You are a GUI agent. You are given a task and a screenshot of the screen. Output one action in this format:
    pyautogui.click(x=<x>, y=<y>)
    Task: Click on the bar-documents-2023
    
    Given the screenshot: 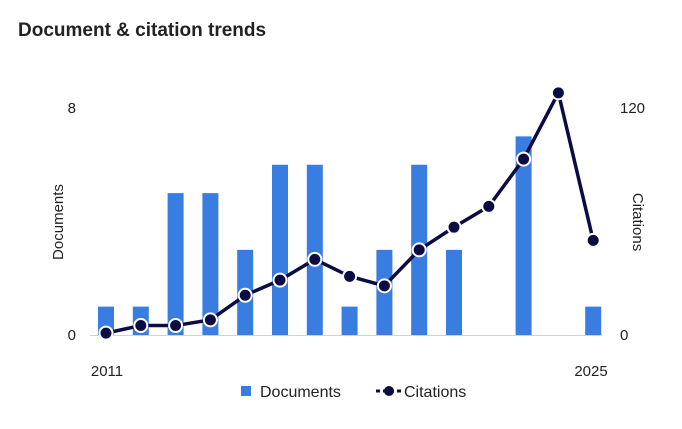 What is the action you would take?
    pyautogui.click(x=523, y=235)
    